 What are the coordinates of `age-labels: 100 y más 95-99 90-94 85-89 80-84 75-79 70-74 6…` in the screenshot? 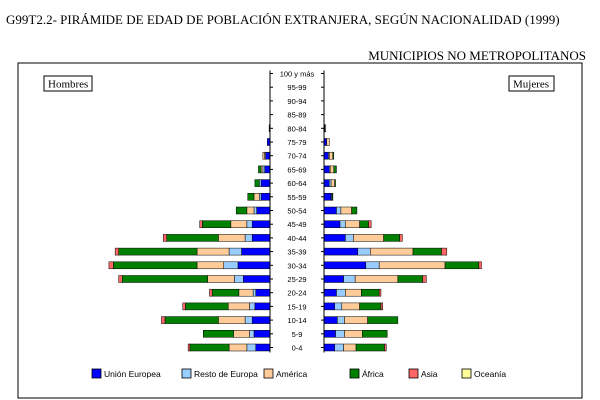 It's located at (297, 211).